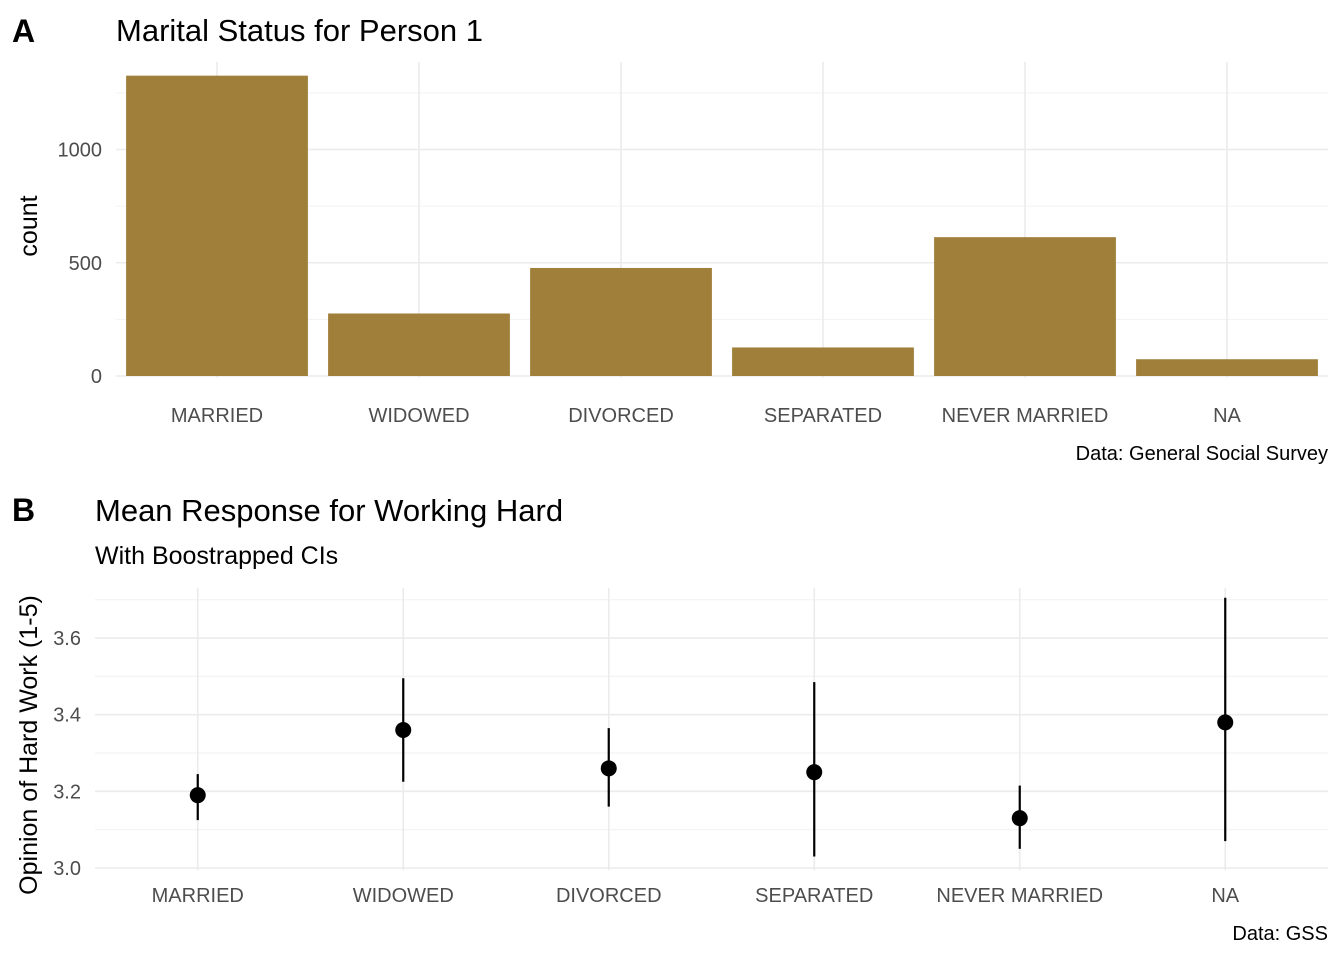 This screenshot has width=1344, height=960. I want to click on panel-b-x-tick-label: SEPARATED, so click(814, 896).